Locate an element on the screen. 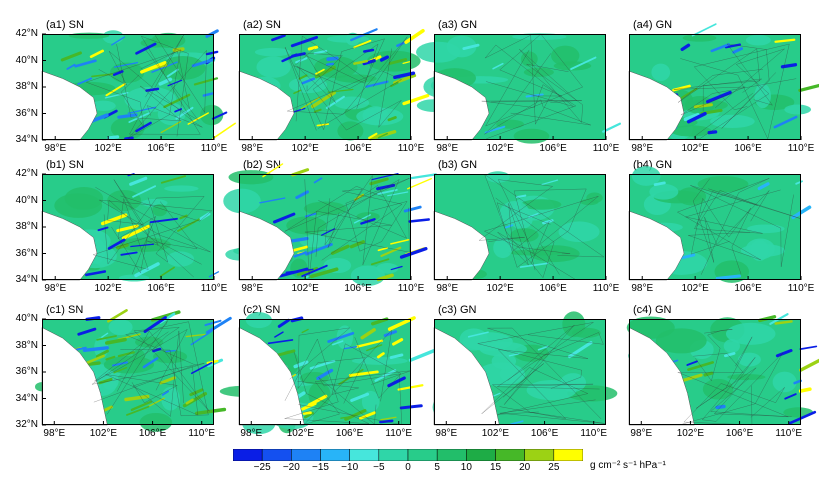 Image resolution: width=819 pixels, height=487 pixels. colorbar-unit: g cm⁻² s⁻¹ hPa⁻¹ is located at coordinates (628, 465).